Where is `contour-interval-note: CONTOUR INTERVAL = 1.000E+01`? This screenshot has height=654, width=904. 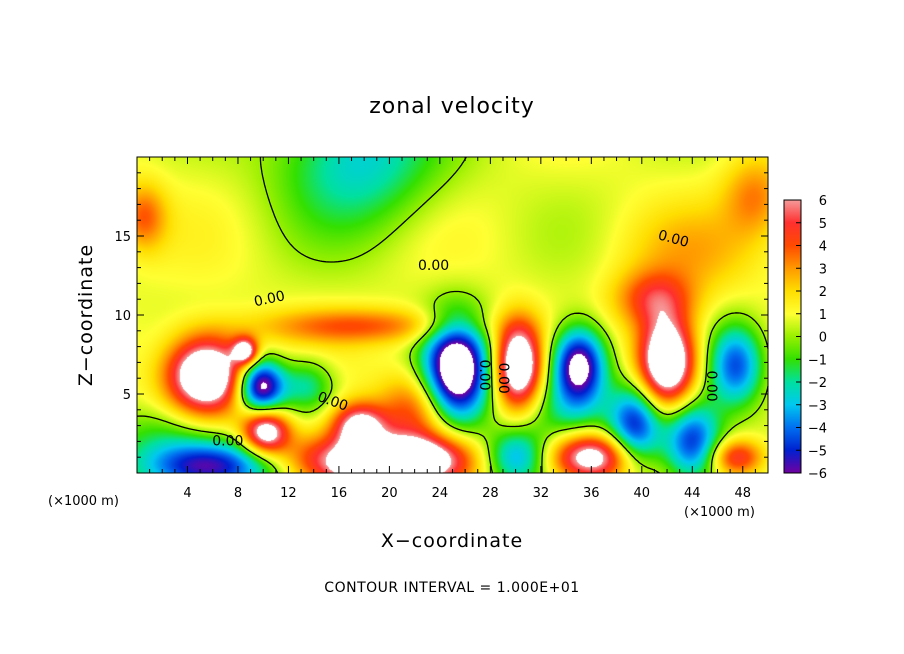 contour-interval-note: CONTOUR INTERVAL = 1.000E+01 is located at coordinates (451, 588).